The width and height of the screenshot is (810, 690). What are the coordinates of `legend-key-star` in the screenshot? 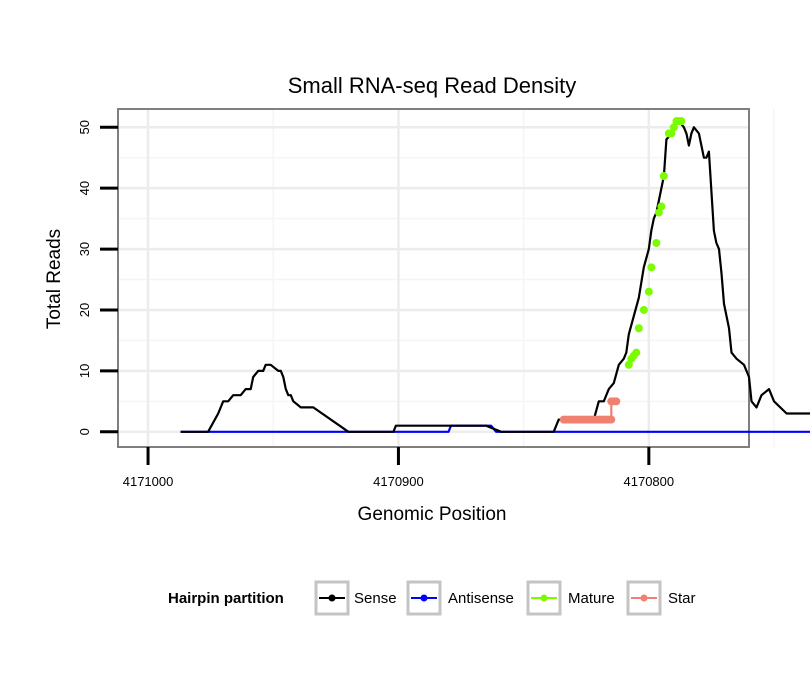 It's located at (644, 598).